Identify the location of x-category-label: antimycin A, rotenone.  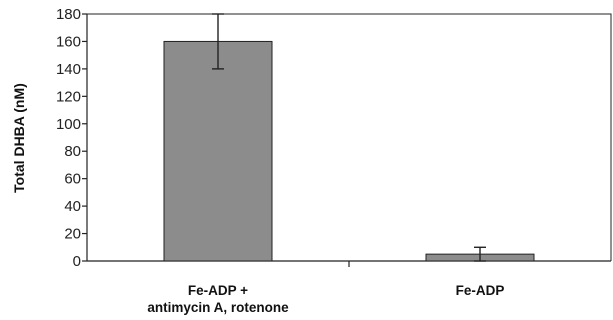
(218, 307).